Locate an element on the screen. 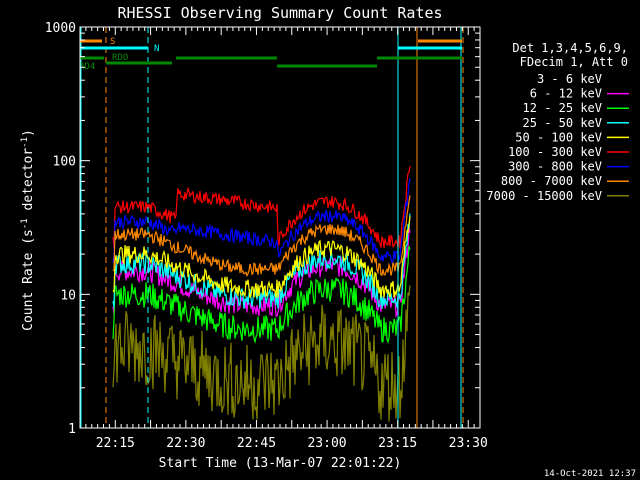  x-tick-label: 23:15 is located at coordinates (397, 443).